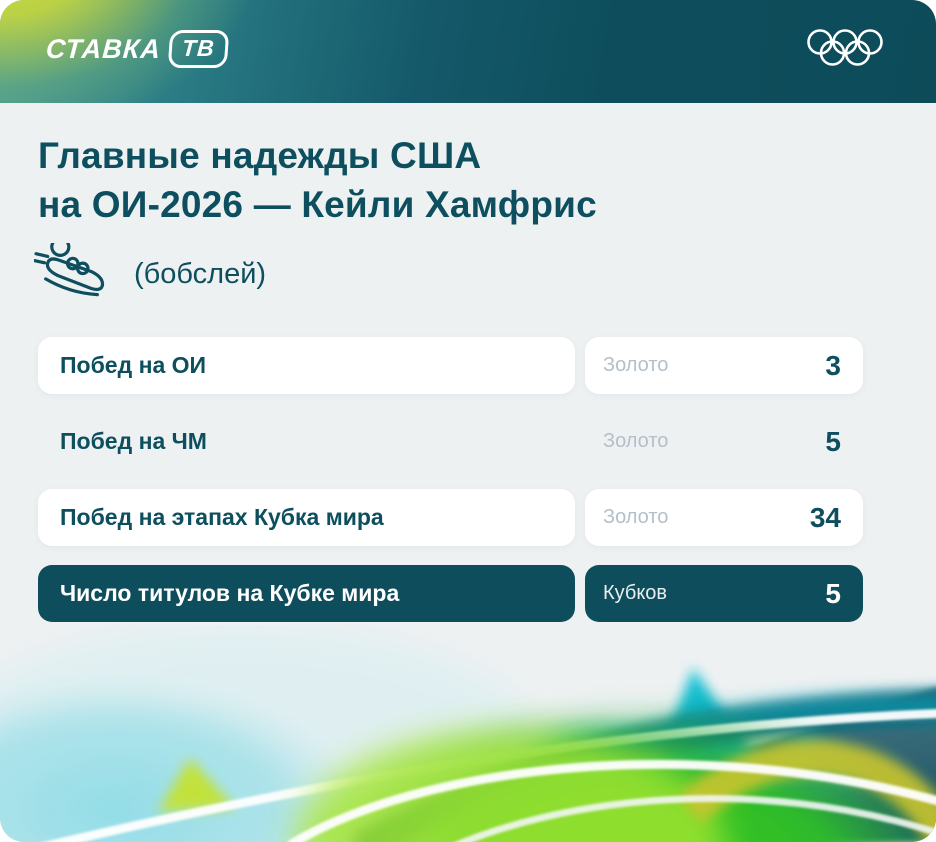 This screenshot has height=842, width=936. Describe the element at coordinates (635, 593) in the screenshot. I see `stat-unit: Кубков` at that location.